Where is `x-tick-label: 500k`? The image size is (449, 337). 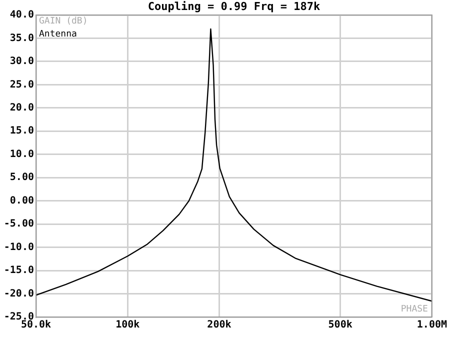
x-tick-label: 500k is located at coordinates (340, 325).